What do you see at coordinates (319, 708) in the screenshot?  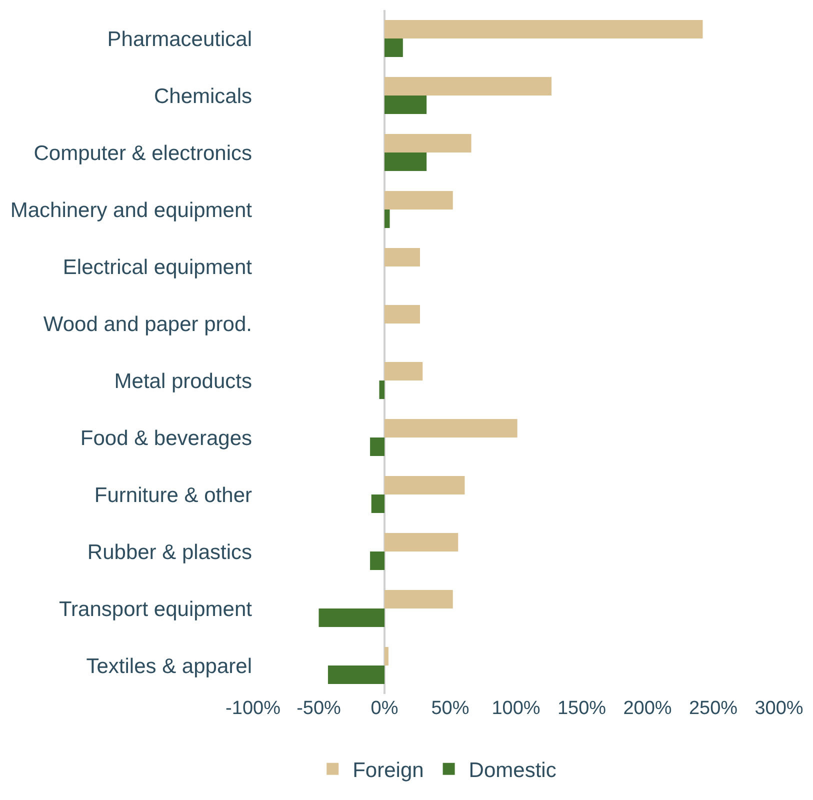 I see `x-tick-label: -50%` at bounding box center [319, 708].